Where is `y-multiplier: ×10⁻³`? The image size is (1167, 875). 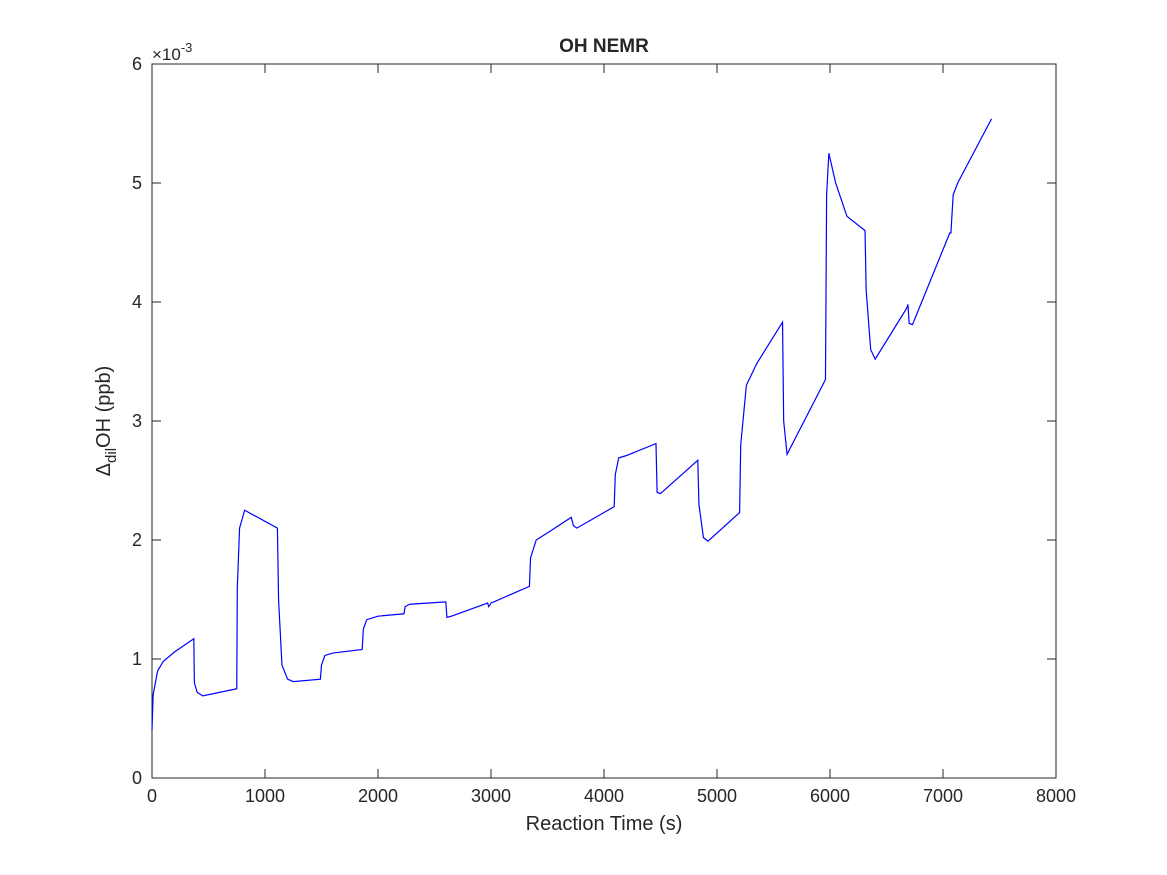
y-multiplier: ×10⁻³ is located at coordinates (172, 52).